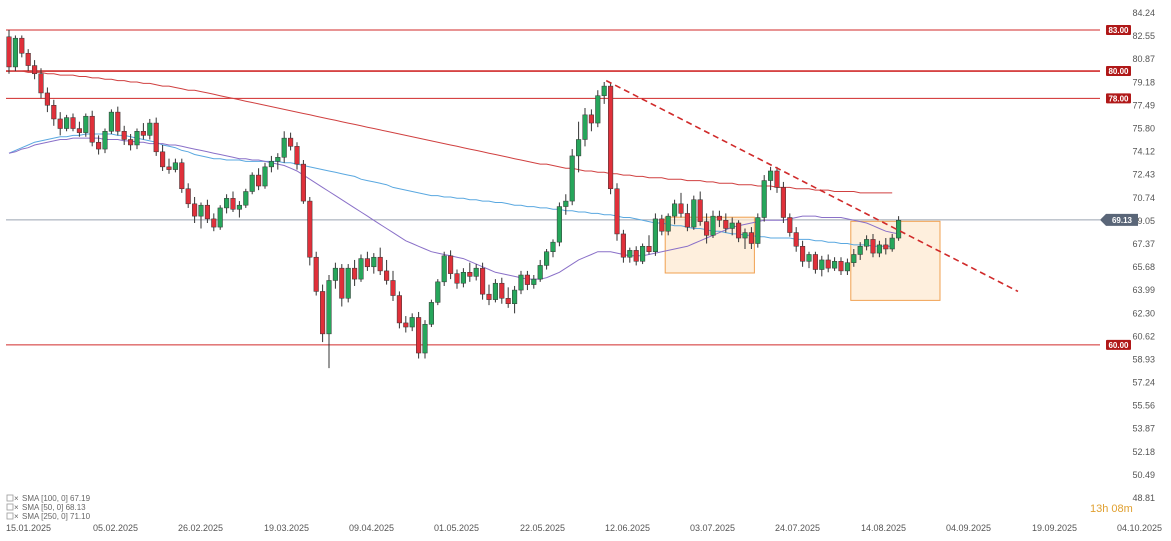  What do you see at coordinates (200, 528) in the screenshot?
I see `x-tick-label: 26.02.2025` at bounding box center [200, 528].